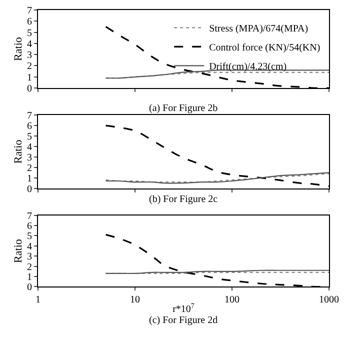 Image resolution: width=345 pixels, height=343 pixels. I want to click on legend-label: Stress (MPA)/674(MPA), so click(258, 29).